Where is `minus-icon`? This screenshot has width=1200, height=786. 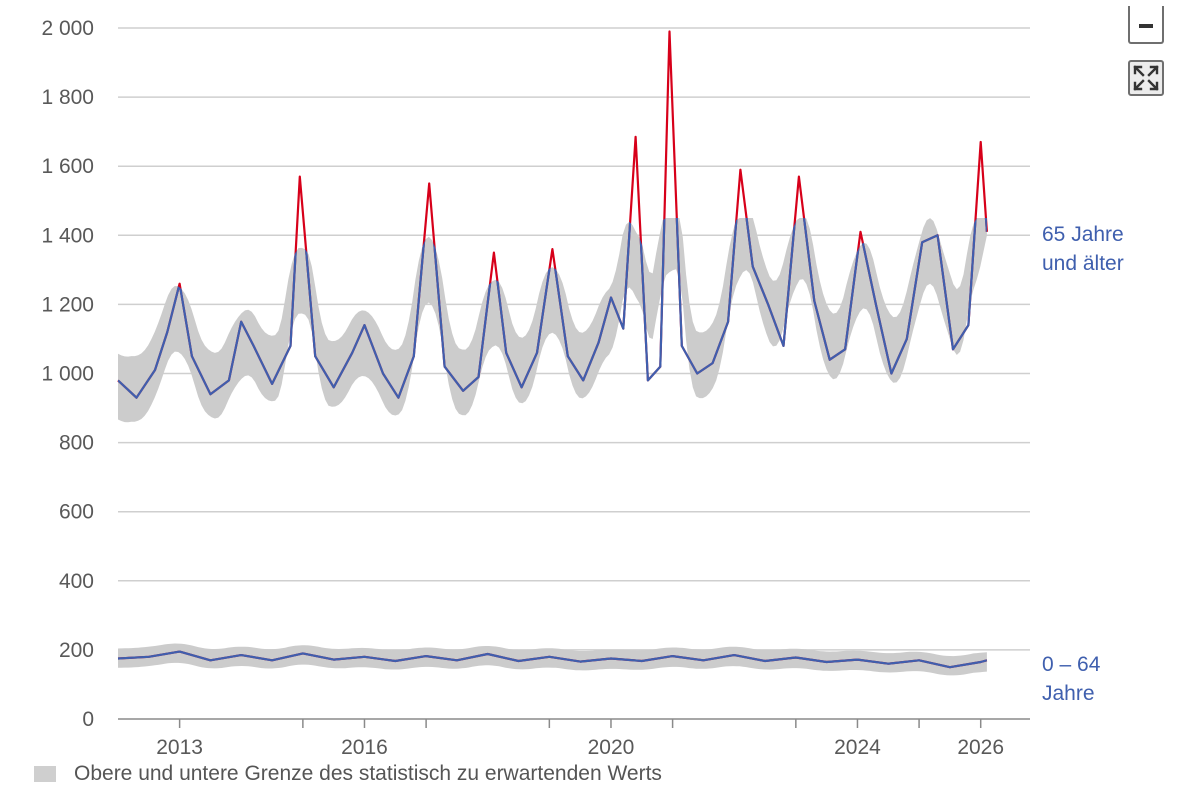
minus-icon is located at coordinates (1146, 26).